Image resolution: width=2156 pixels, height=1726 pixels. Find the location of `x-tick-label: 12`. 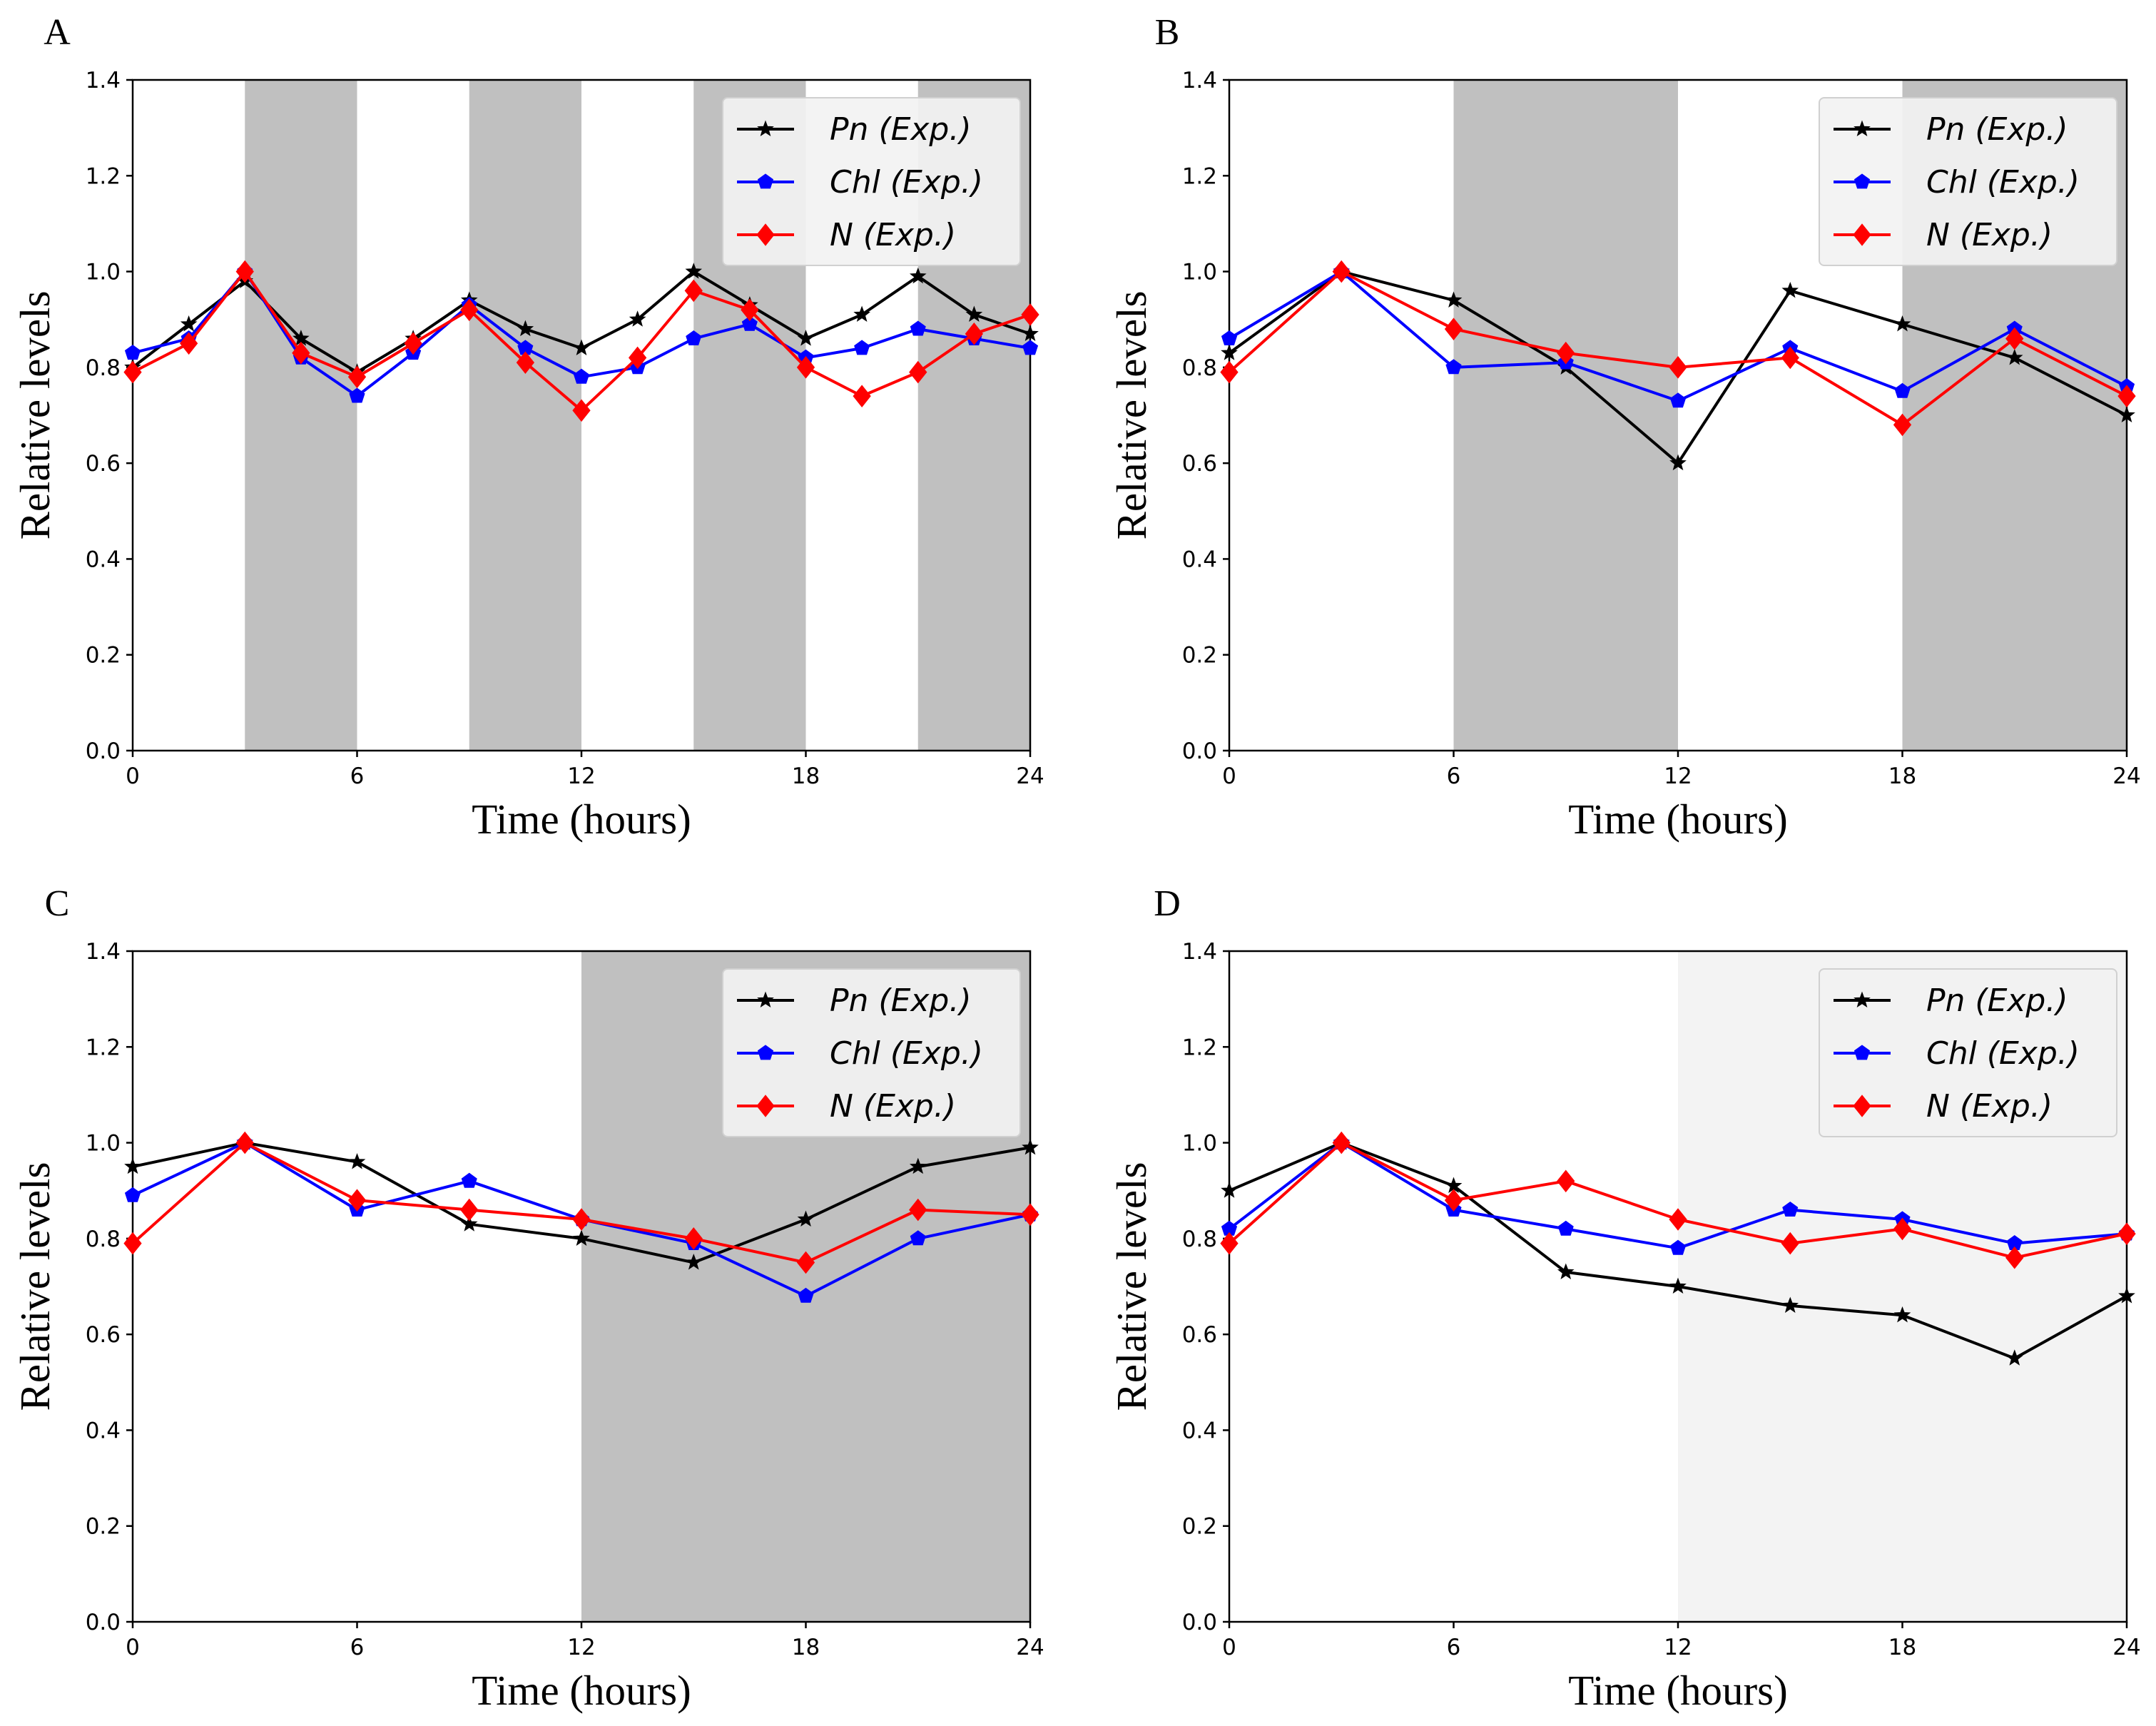

x-tick-label: 12 is located at coordinates (581, 1648).